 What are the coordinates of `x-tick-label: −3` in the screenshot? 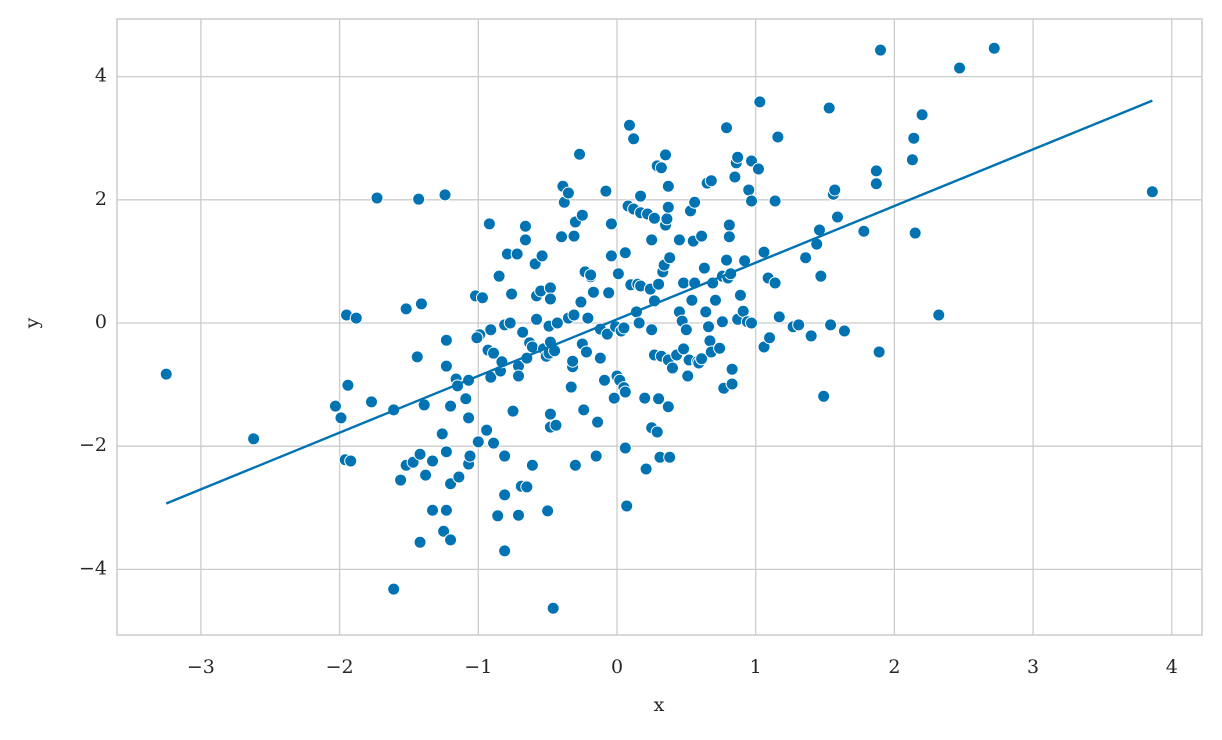 It's located at (201, 667).